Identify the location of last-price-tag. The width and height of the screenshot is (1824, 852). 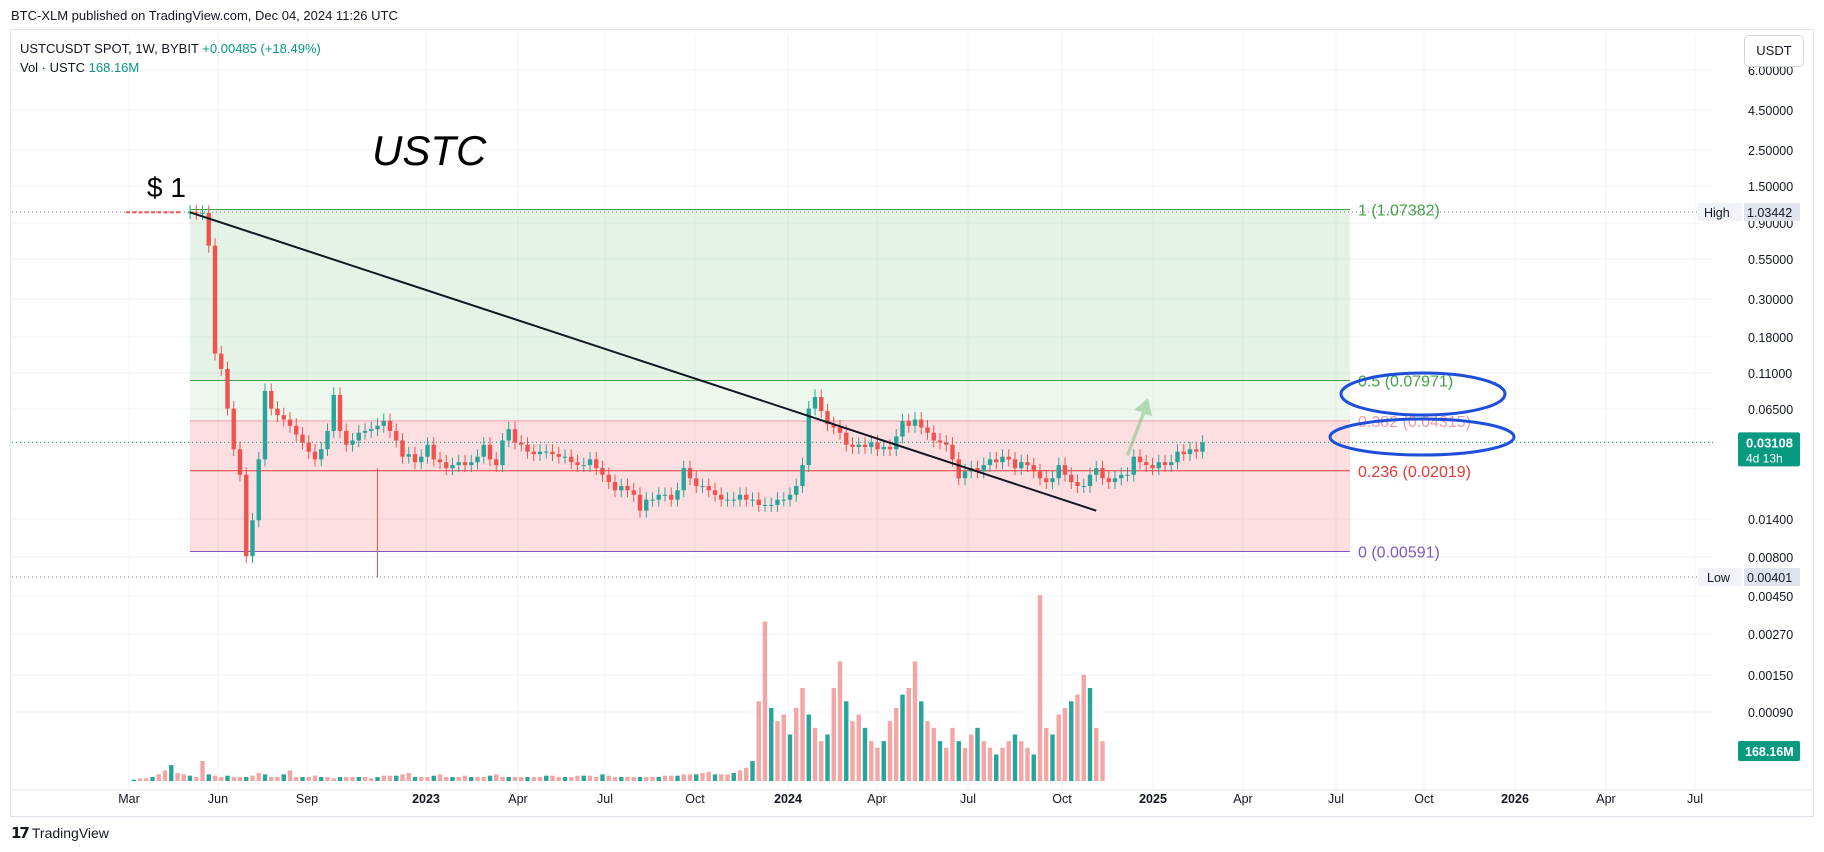
(1769, 449).